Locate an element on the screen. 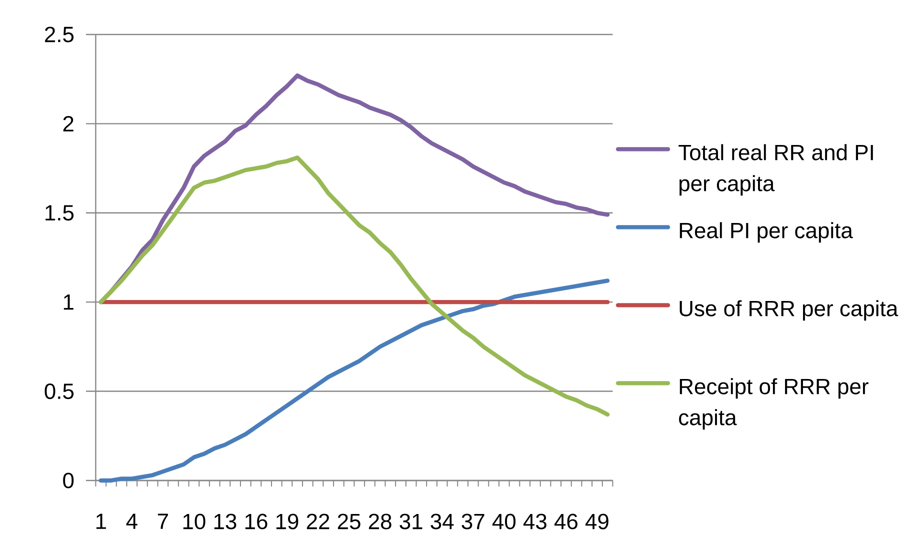 The width and height of the screenshot is (913, 553). y-tick-label: 0.5 is located at coordinates (59, 391).